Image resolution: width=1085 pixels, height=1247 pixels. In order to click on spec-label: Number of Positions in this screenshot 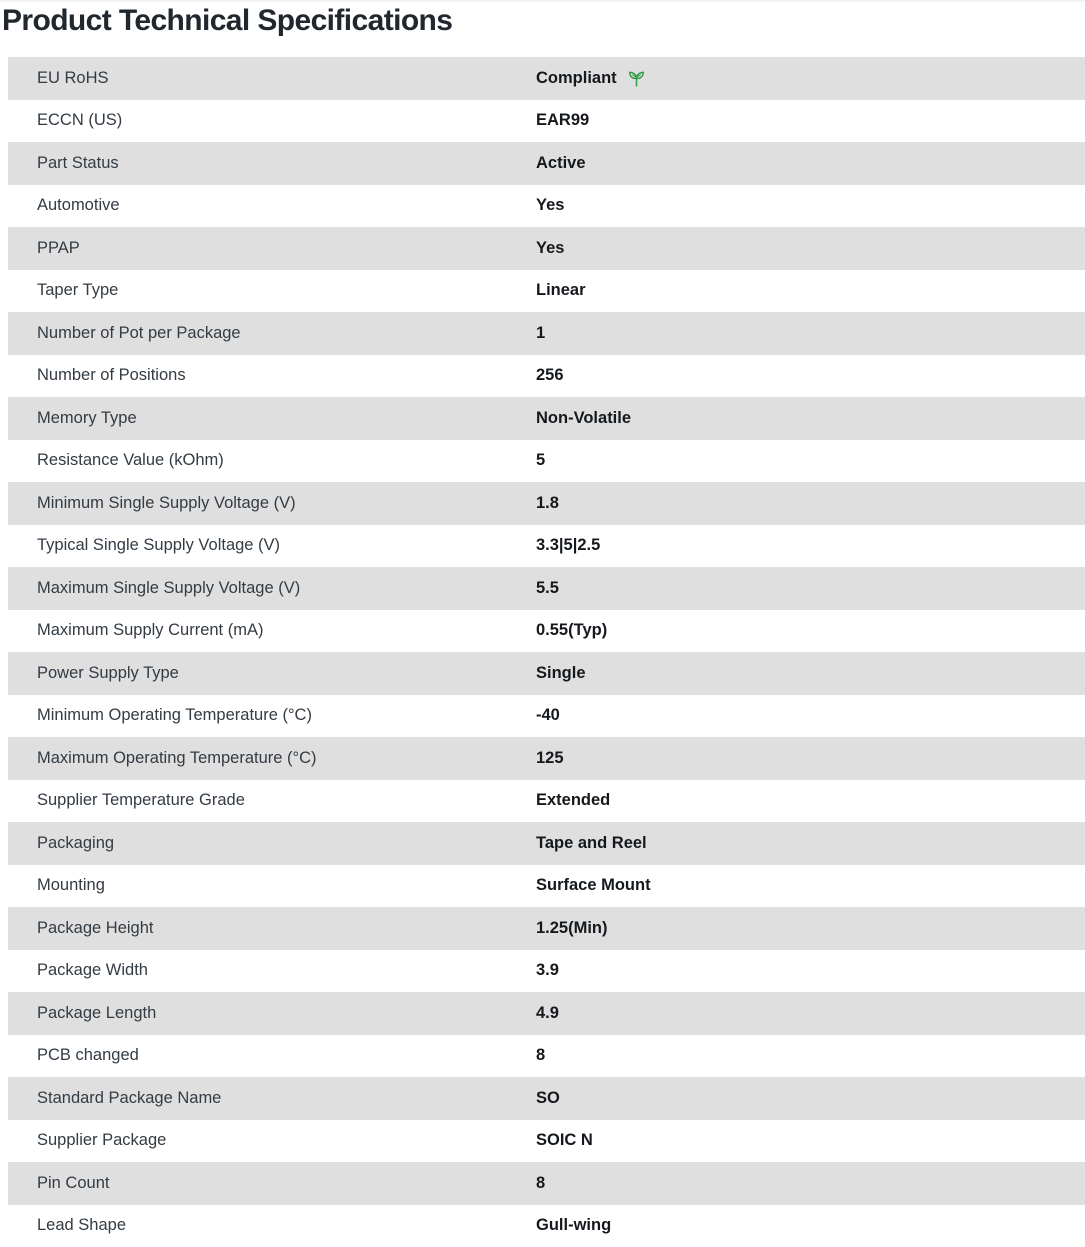, I will do `click(272, 375)`.